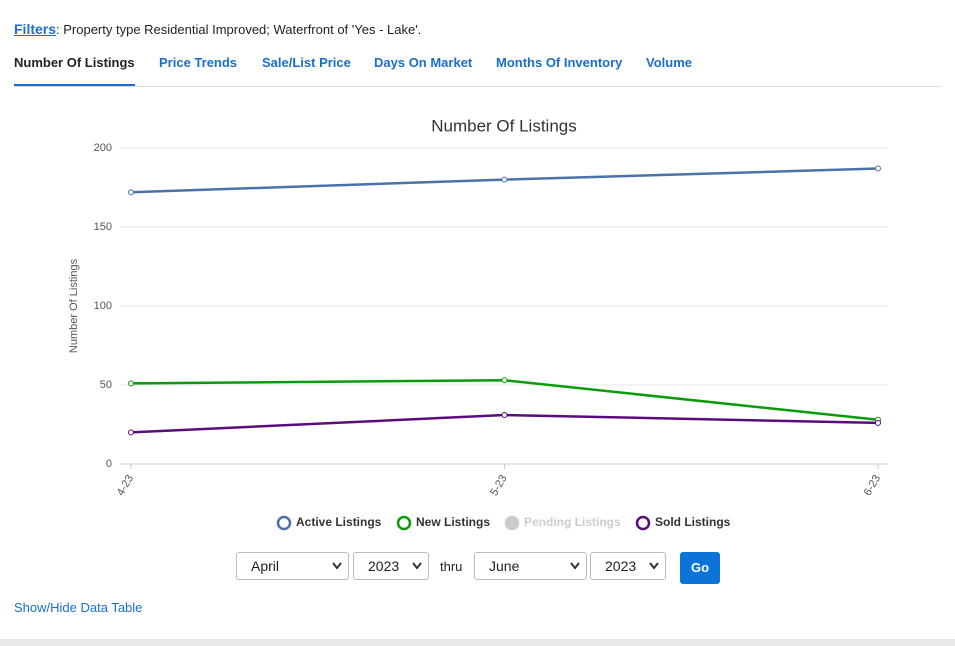 This screenshot has width=955, height=646. Describe the element at coordinates (453, 522) in the screenshot. I see `legend-label: New Listings` at that location.